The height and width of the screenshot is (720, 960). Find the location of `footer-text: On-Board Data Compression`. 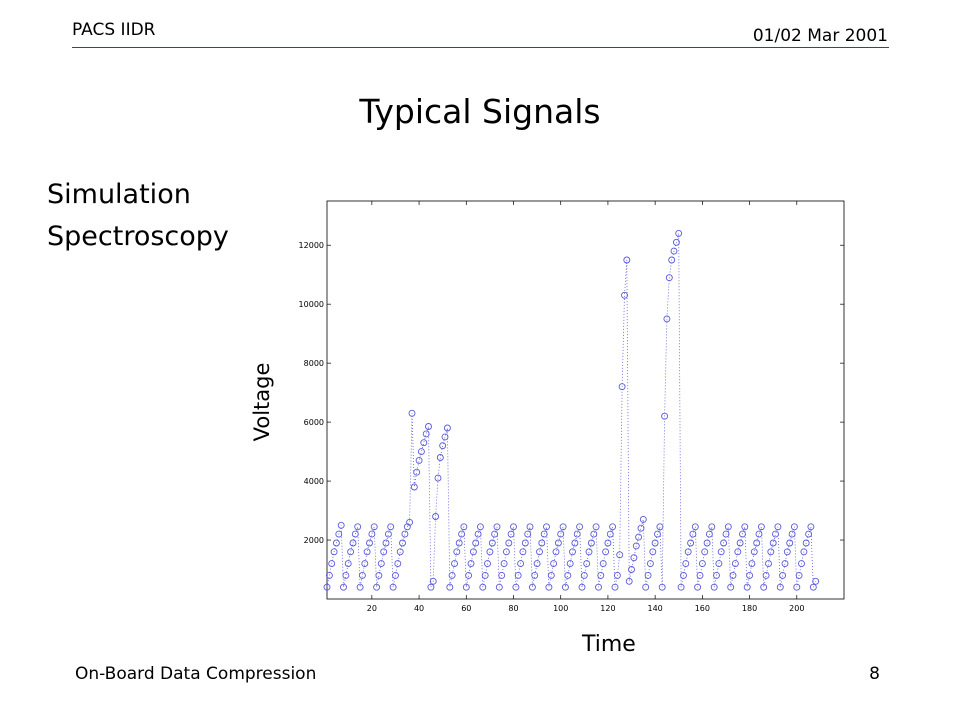

footer-text: On-Board Data Compression is located at coordinates (196, 674).